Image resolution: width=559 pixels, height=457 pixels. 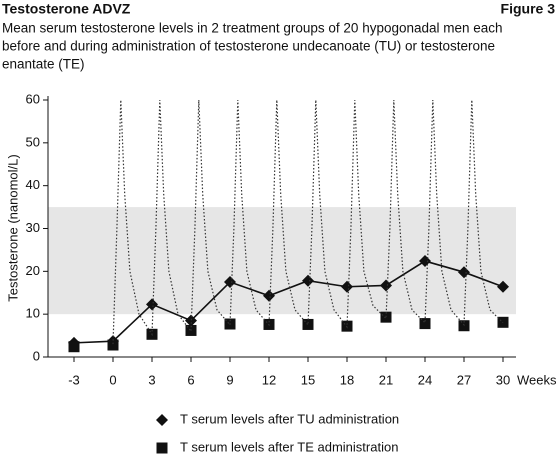 What do you see at coordinates (425, 379) in the screenshot?
I see `x-tick-label: 24` at bounding box center [425, 379].